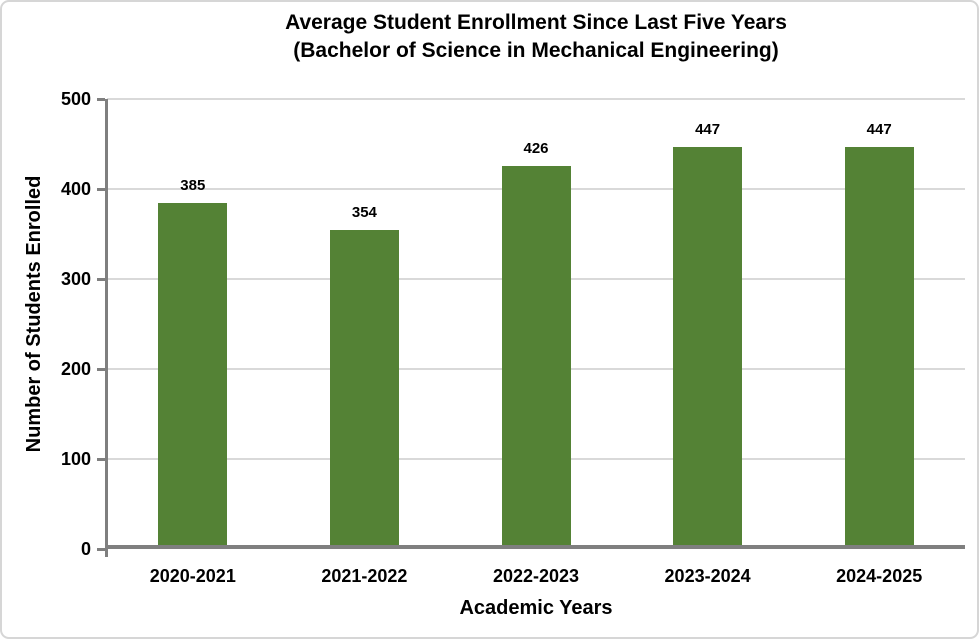 The width and height of the screenshot is (979, 639). I want to click on bar-2020-2021, so click(193, 375).